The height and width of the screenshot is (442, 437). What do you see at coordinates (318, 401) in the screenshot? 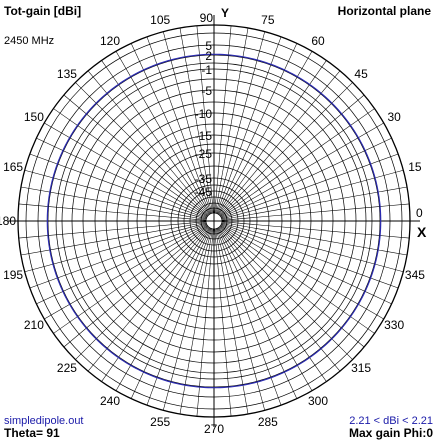
I see `angle-label: 300` at bounding box center [318, 401].